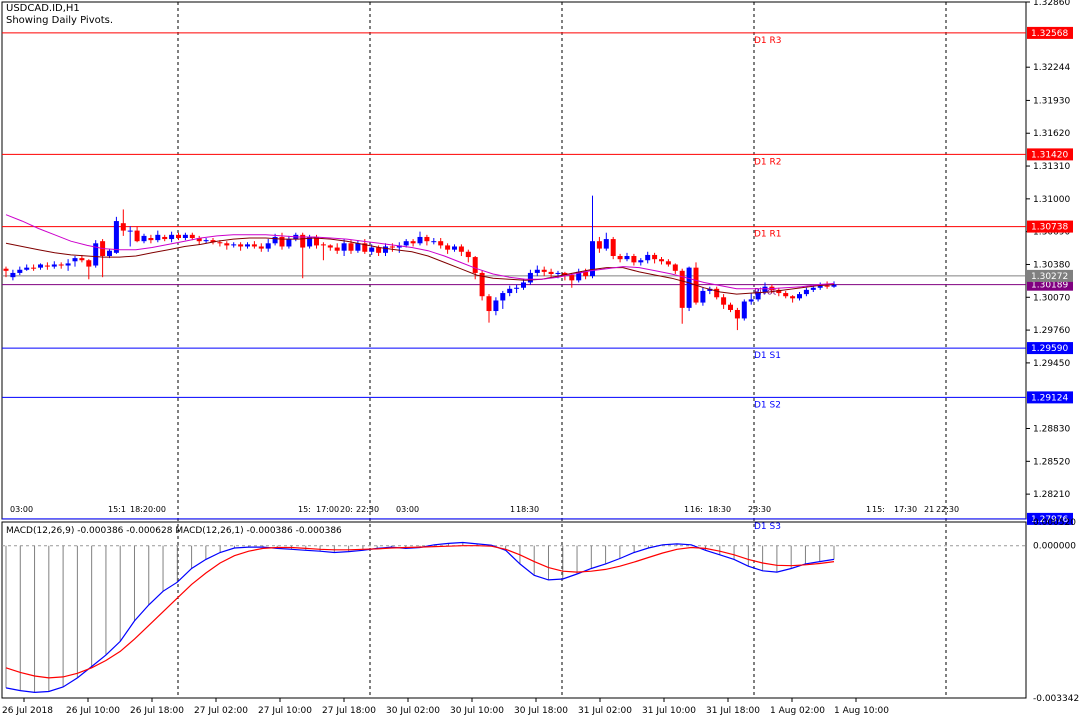 The width and height of the screenshot is (1080, 720). I want to click on y-tick-label: 1.31620, so click(1051, 134).